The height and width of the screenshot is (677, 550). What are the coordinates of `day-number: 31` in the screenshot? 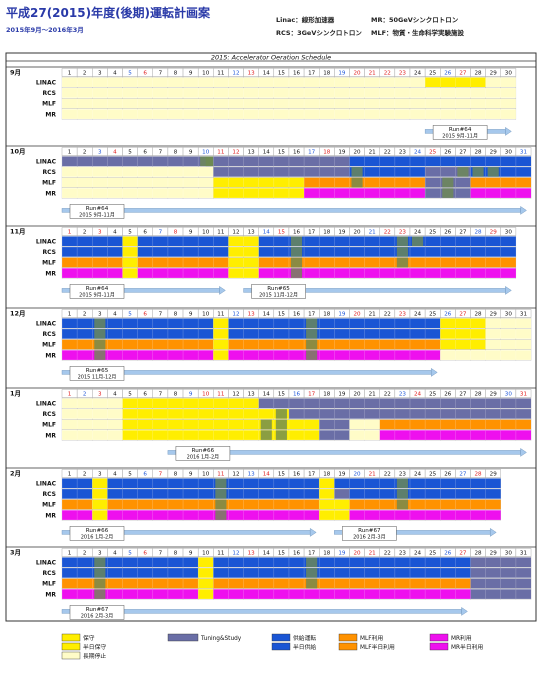 It's located at (524, 153).